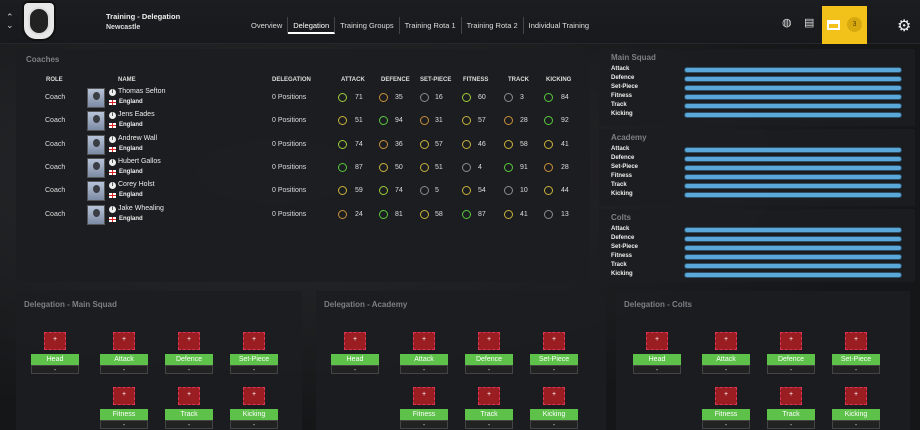  I want to click on tab-training-rota-2: Training Rota 2, so click(493, 25).